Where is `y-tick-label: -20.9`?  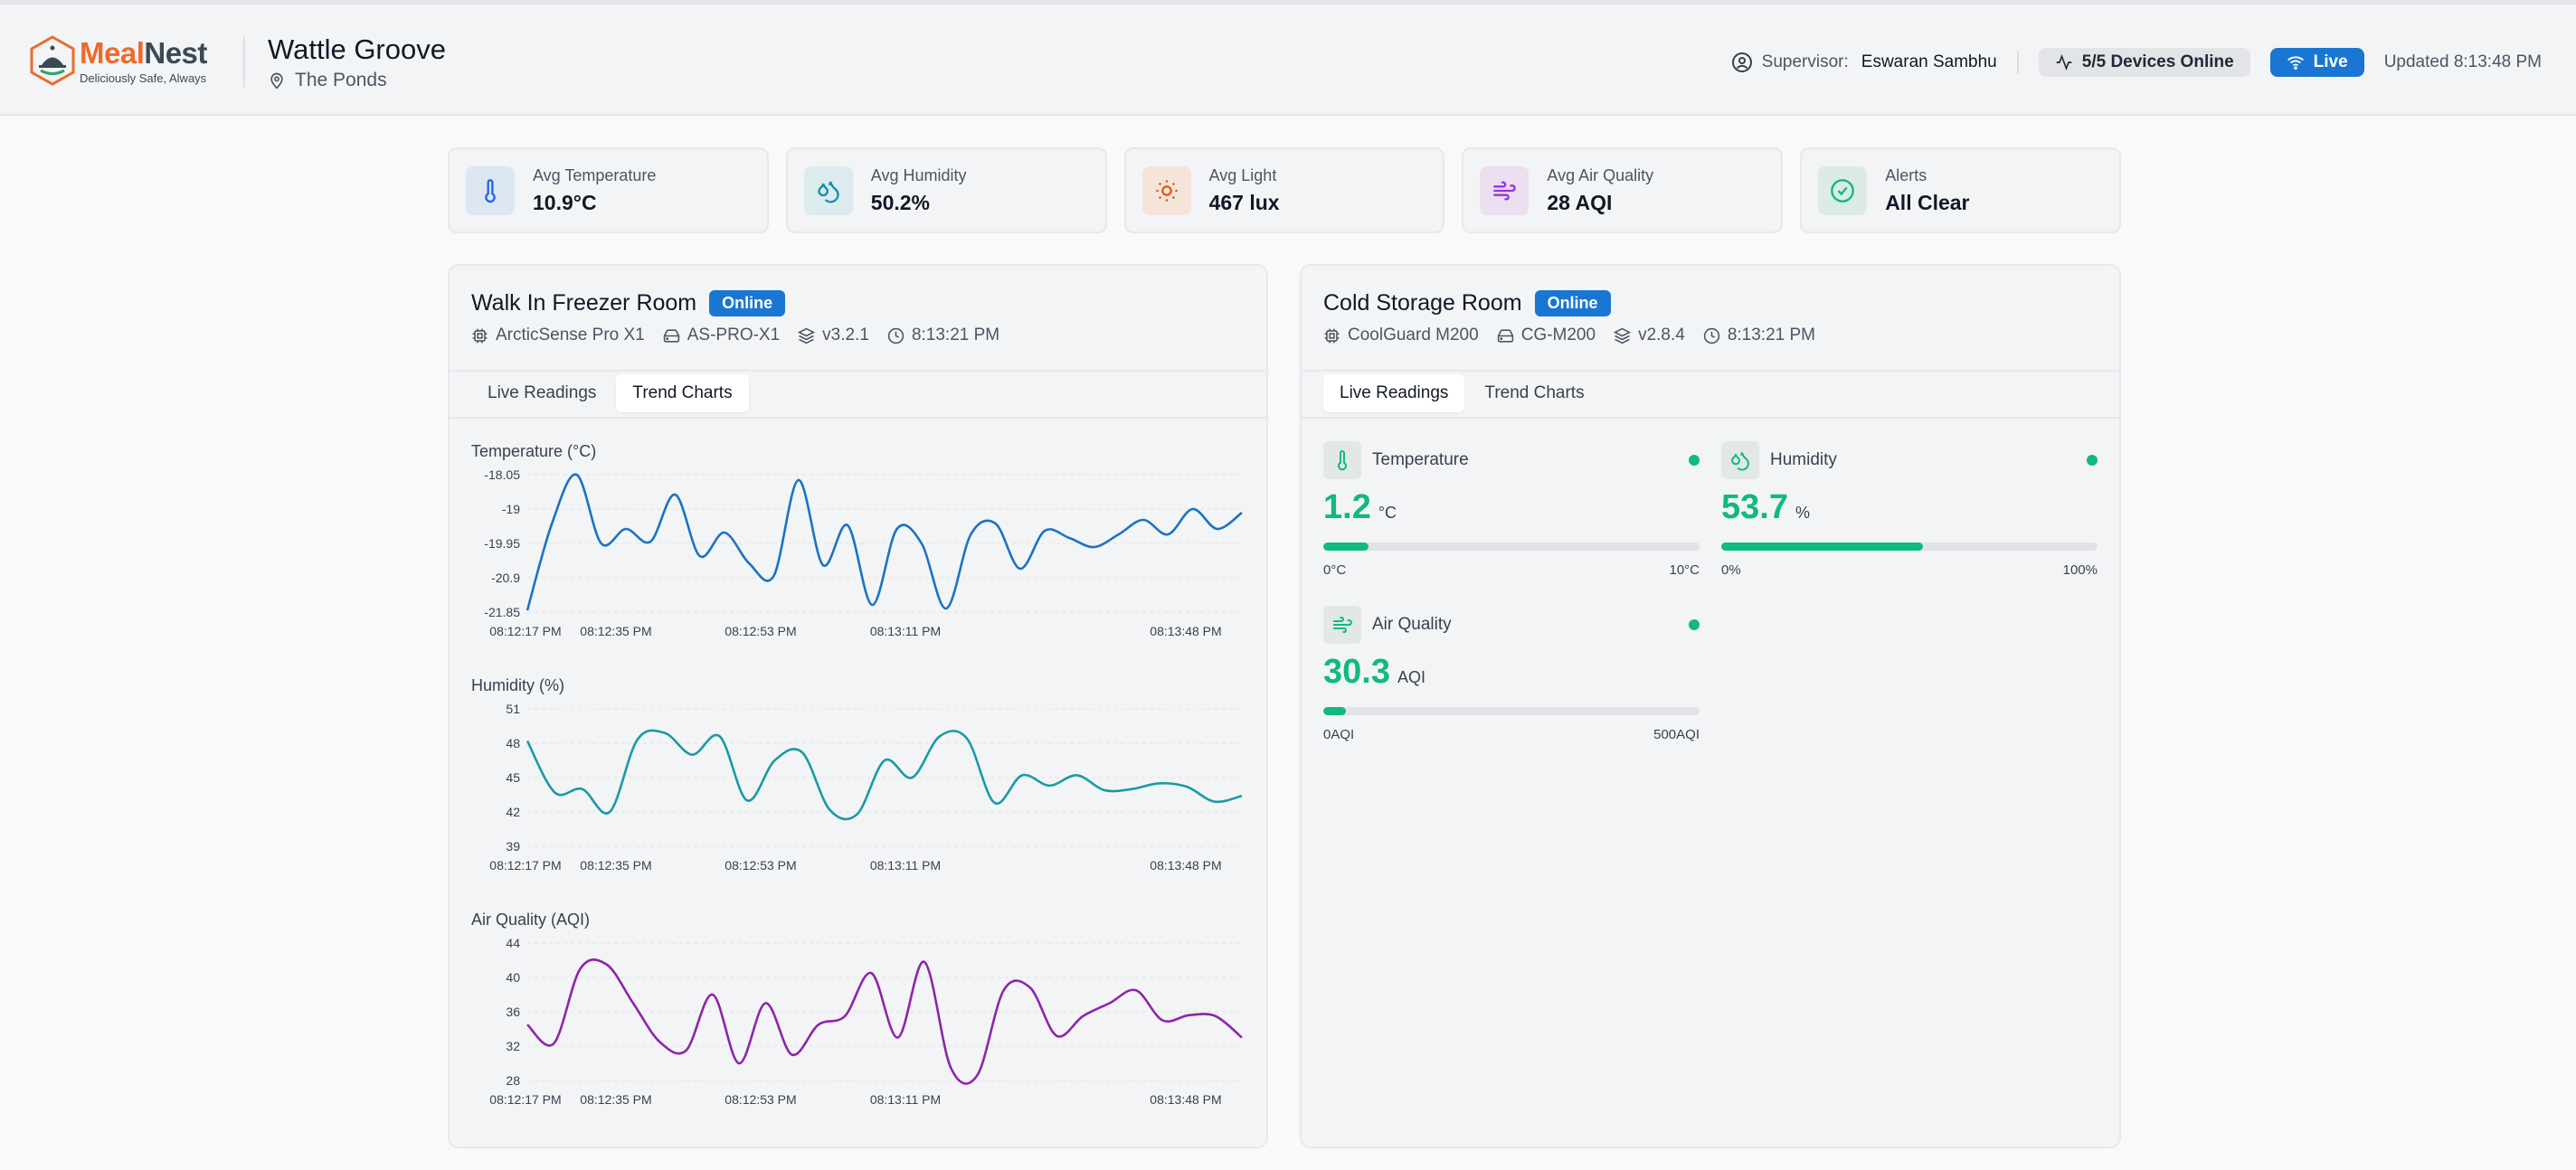 y-tick-label: -20.9 is located at coordinates (505, 578).